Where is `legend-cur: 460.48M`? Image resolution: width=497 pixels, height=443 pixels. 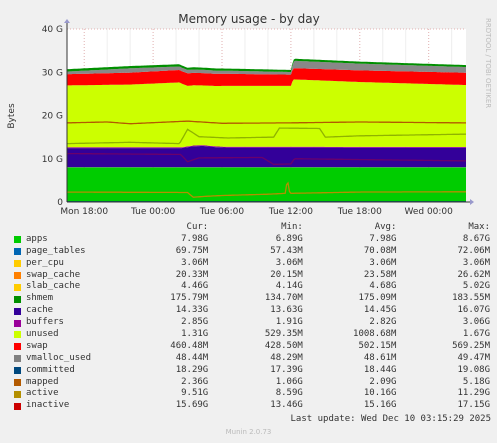
legend-cur: 460.48M is located at coordinates (189, 345).